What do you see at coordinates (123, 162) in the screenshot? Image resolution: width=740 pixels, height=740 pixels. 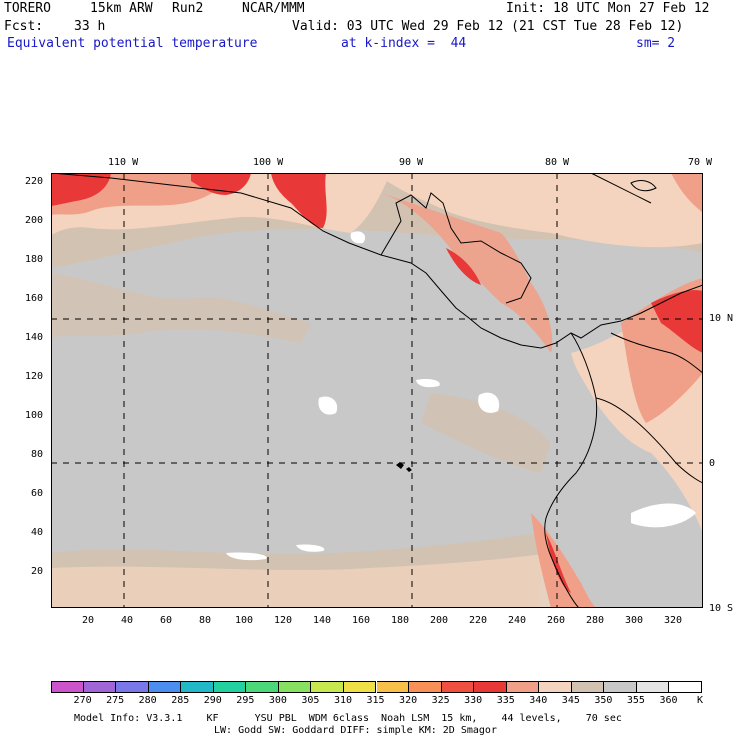 I see `lon-label-110w: 110 W` at bounding box center [123, 162].